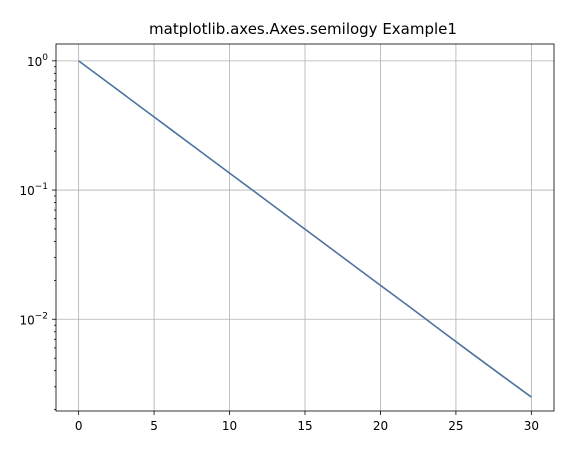 This screenshot has width=575, height=452. Describe the element at coordinates (154, 426) in the screenshot. I see `x-tick-label: 5` at that location.